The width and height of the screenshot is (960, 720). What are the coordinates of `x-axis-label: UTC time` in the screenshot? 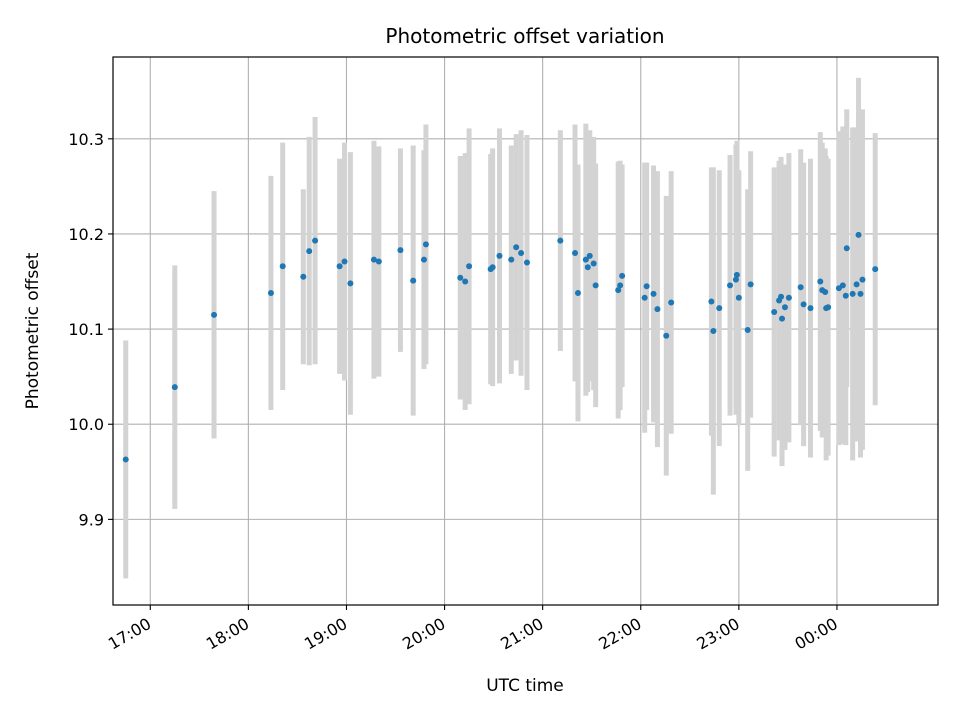 It's located at (525, 686).